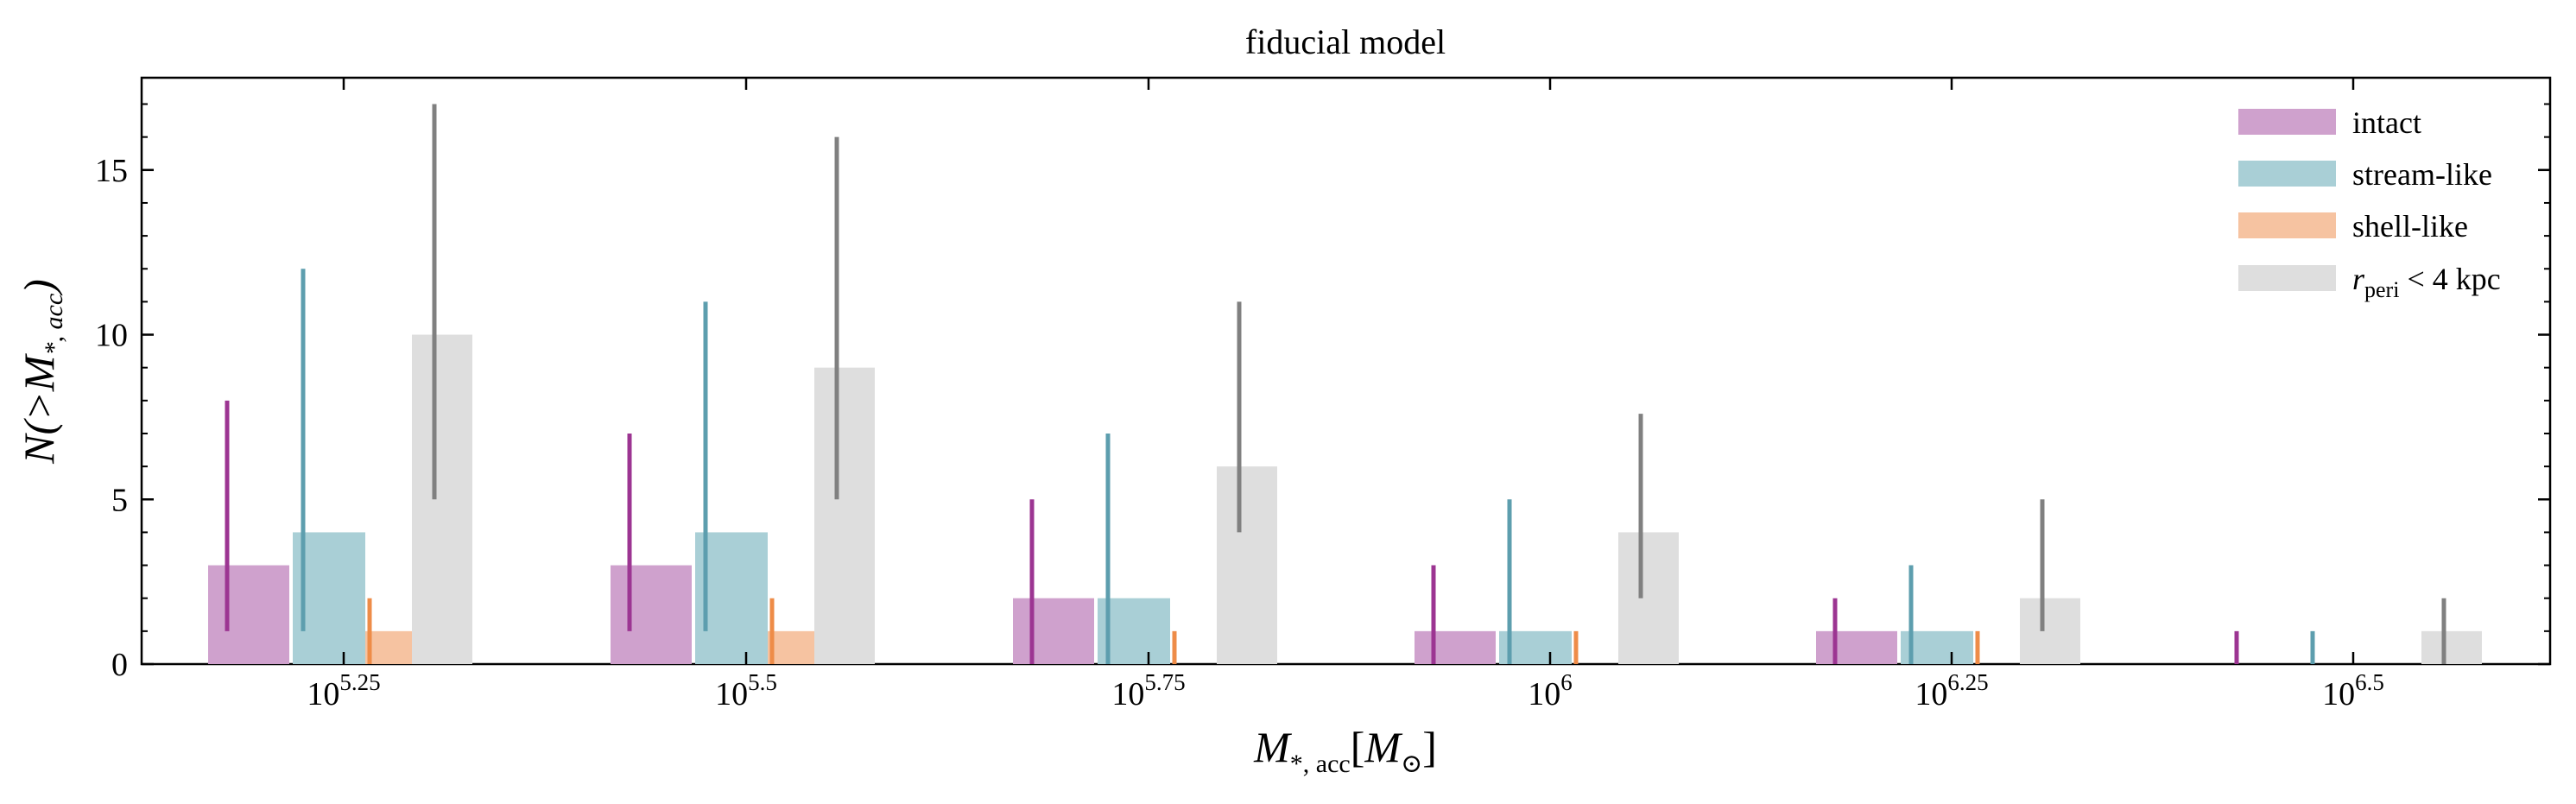 The width and height of the screenshot is (2576, 804). What do you see at coordinates (746, 690) in the screenshot?
I see `x-tick-label: 105.5` at bounding box center [746, 690].